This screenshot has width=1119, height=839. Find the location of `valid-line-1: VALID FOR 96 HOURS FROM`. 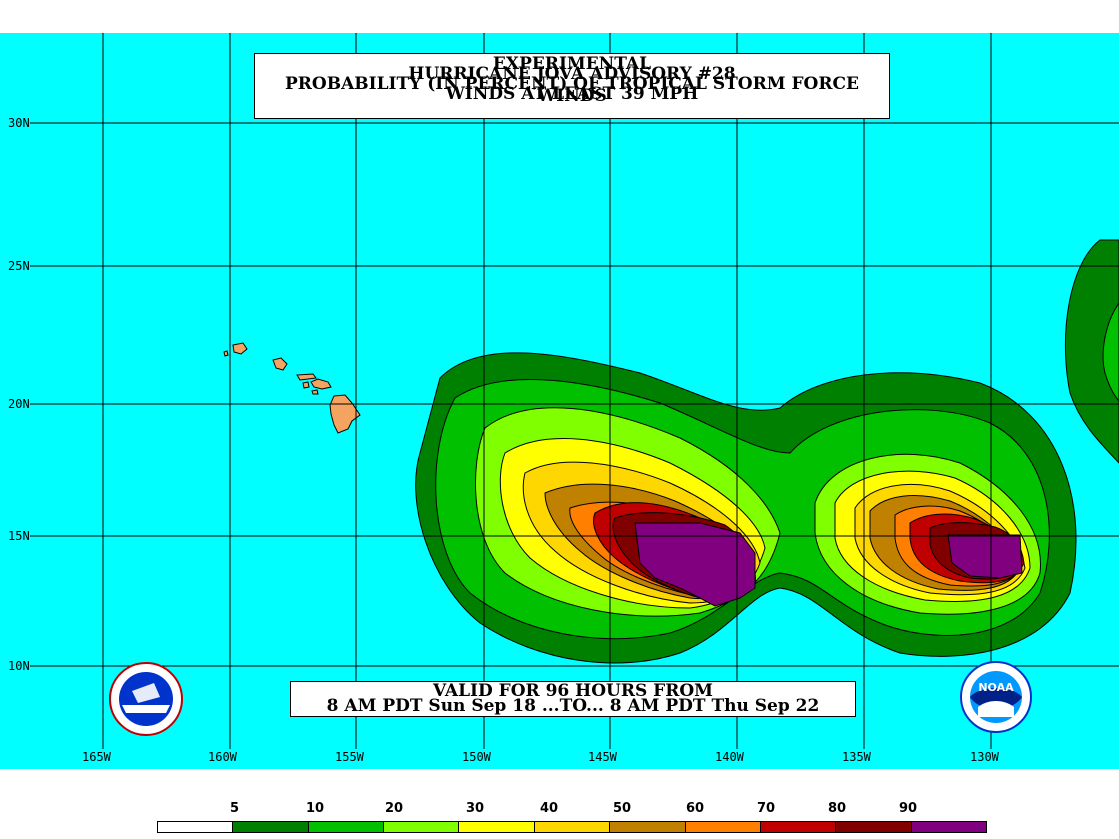

valid-line-1: VALID FOR 96 HOURS FROM is located at coordinates (573, 691).